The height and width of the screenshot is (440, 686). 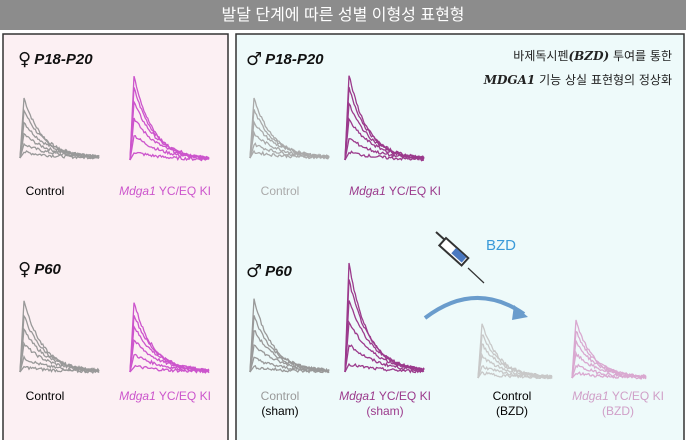 I want to click on stage-label: ♂ P60, so click(x=269, y=271).